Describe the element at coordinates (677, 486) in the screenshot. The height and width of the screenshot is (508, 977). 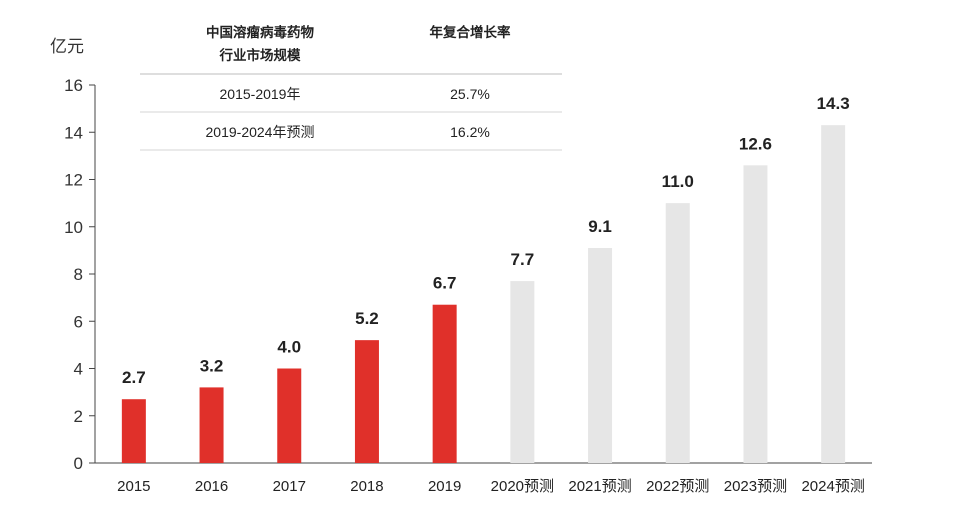
I see `x-tick-label-2022预测: 2022预测` at that location.